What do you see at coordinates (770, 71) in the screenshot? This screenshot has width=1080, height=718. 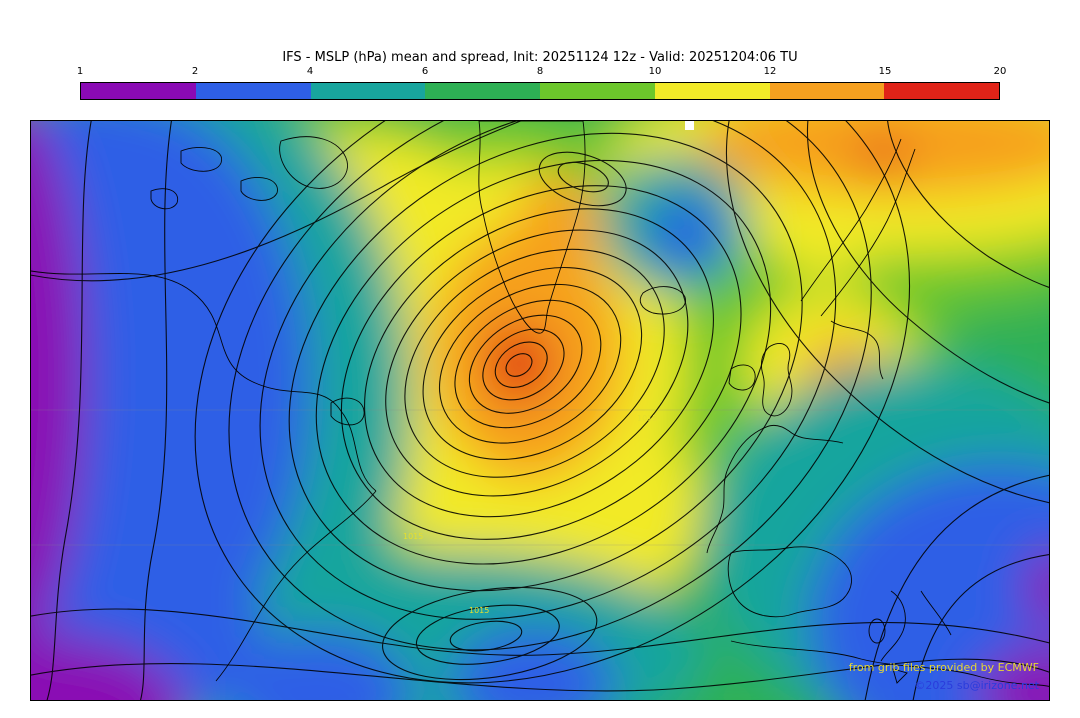 I see `colorbar-tick-label: 12` at bounding box center [770, 71].